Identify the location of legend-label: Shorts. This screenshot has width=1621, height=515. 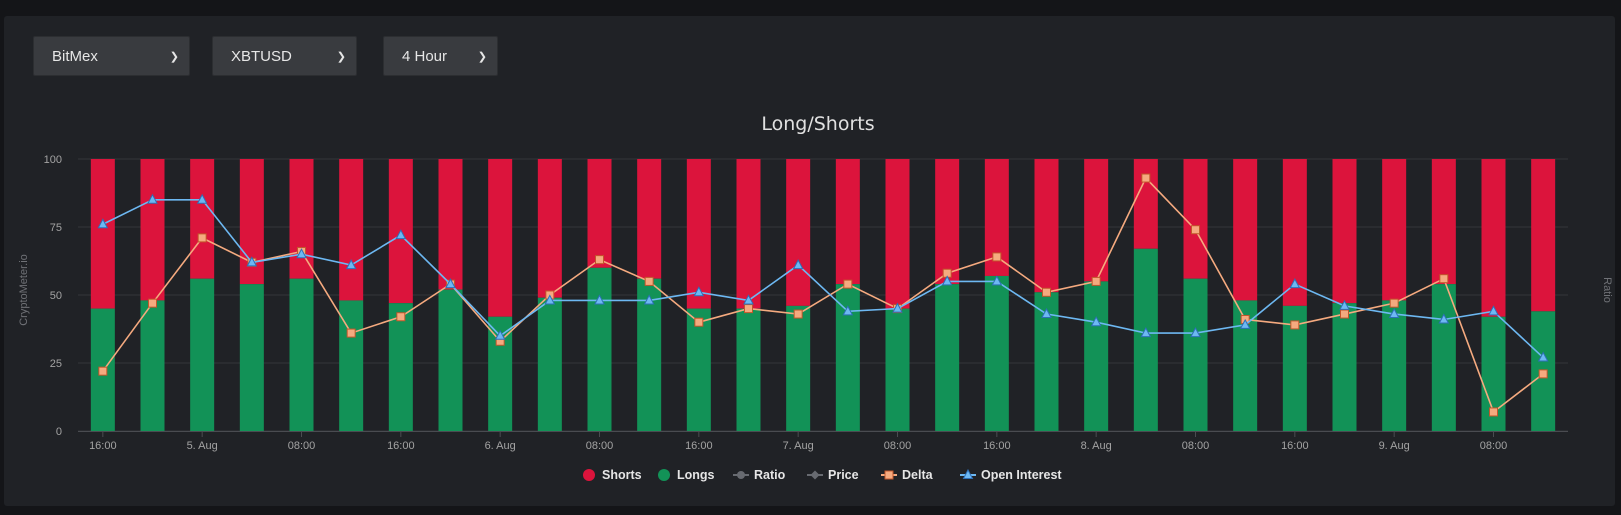
(622, 475).